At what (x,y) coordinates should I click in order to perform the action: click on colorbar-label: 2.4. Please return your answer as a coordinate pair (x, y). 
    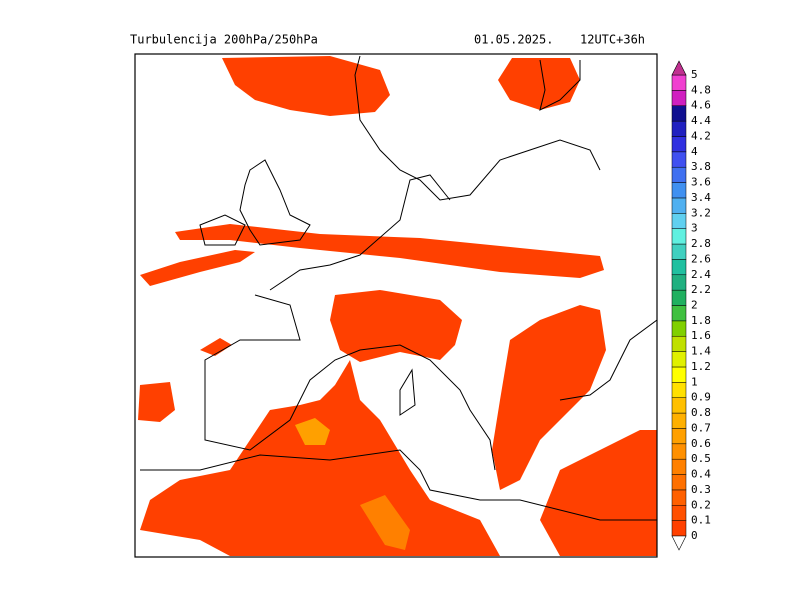
    Looking at the image, I should click on (701, 274).